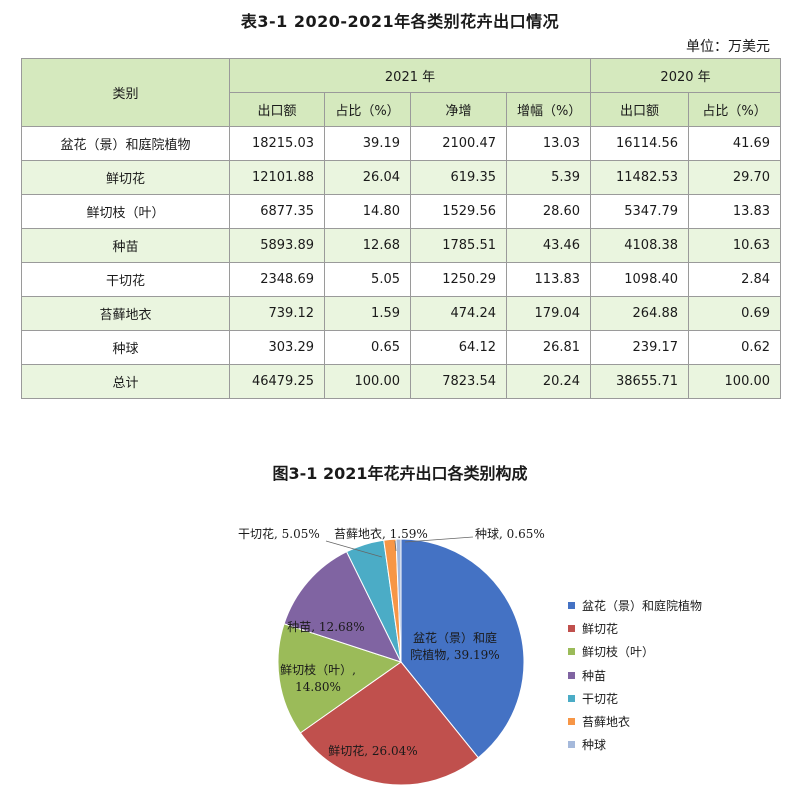  I want to click on chart-legend: 盆花（景）和庭院植物 鲜切花鲜切枝（叶） 种苗干切花苔藓地衣种球, so click(635, 675).